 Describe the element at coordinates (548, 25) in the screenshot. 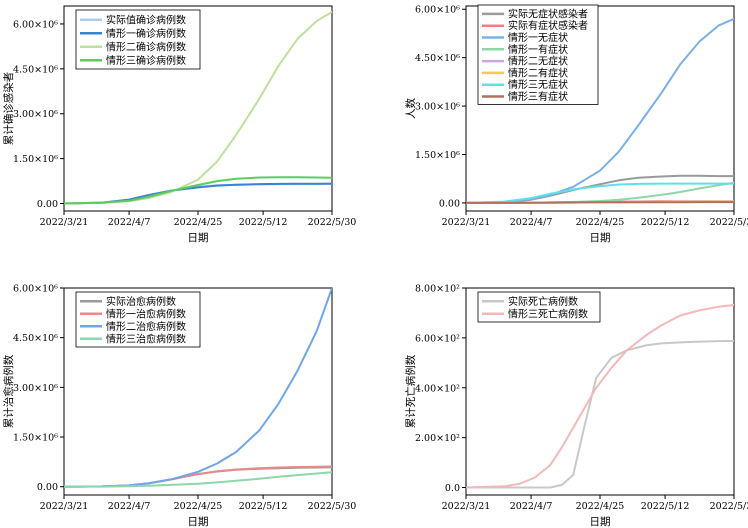

I see `legend-entry: 实际有症状感染者` at that location.